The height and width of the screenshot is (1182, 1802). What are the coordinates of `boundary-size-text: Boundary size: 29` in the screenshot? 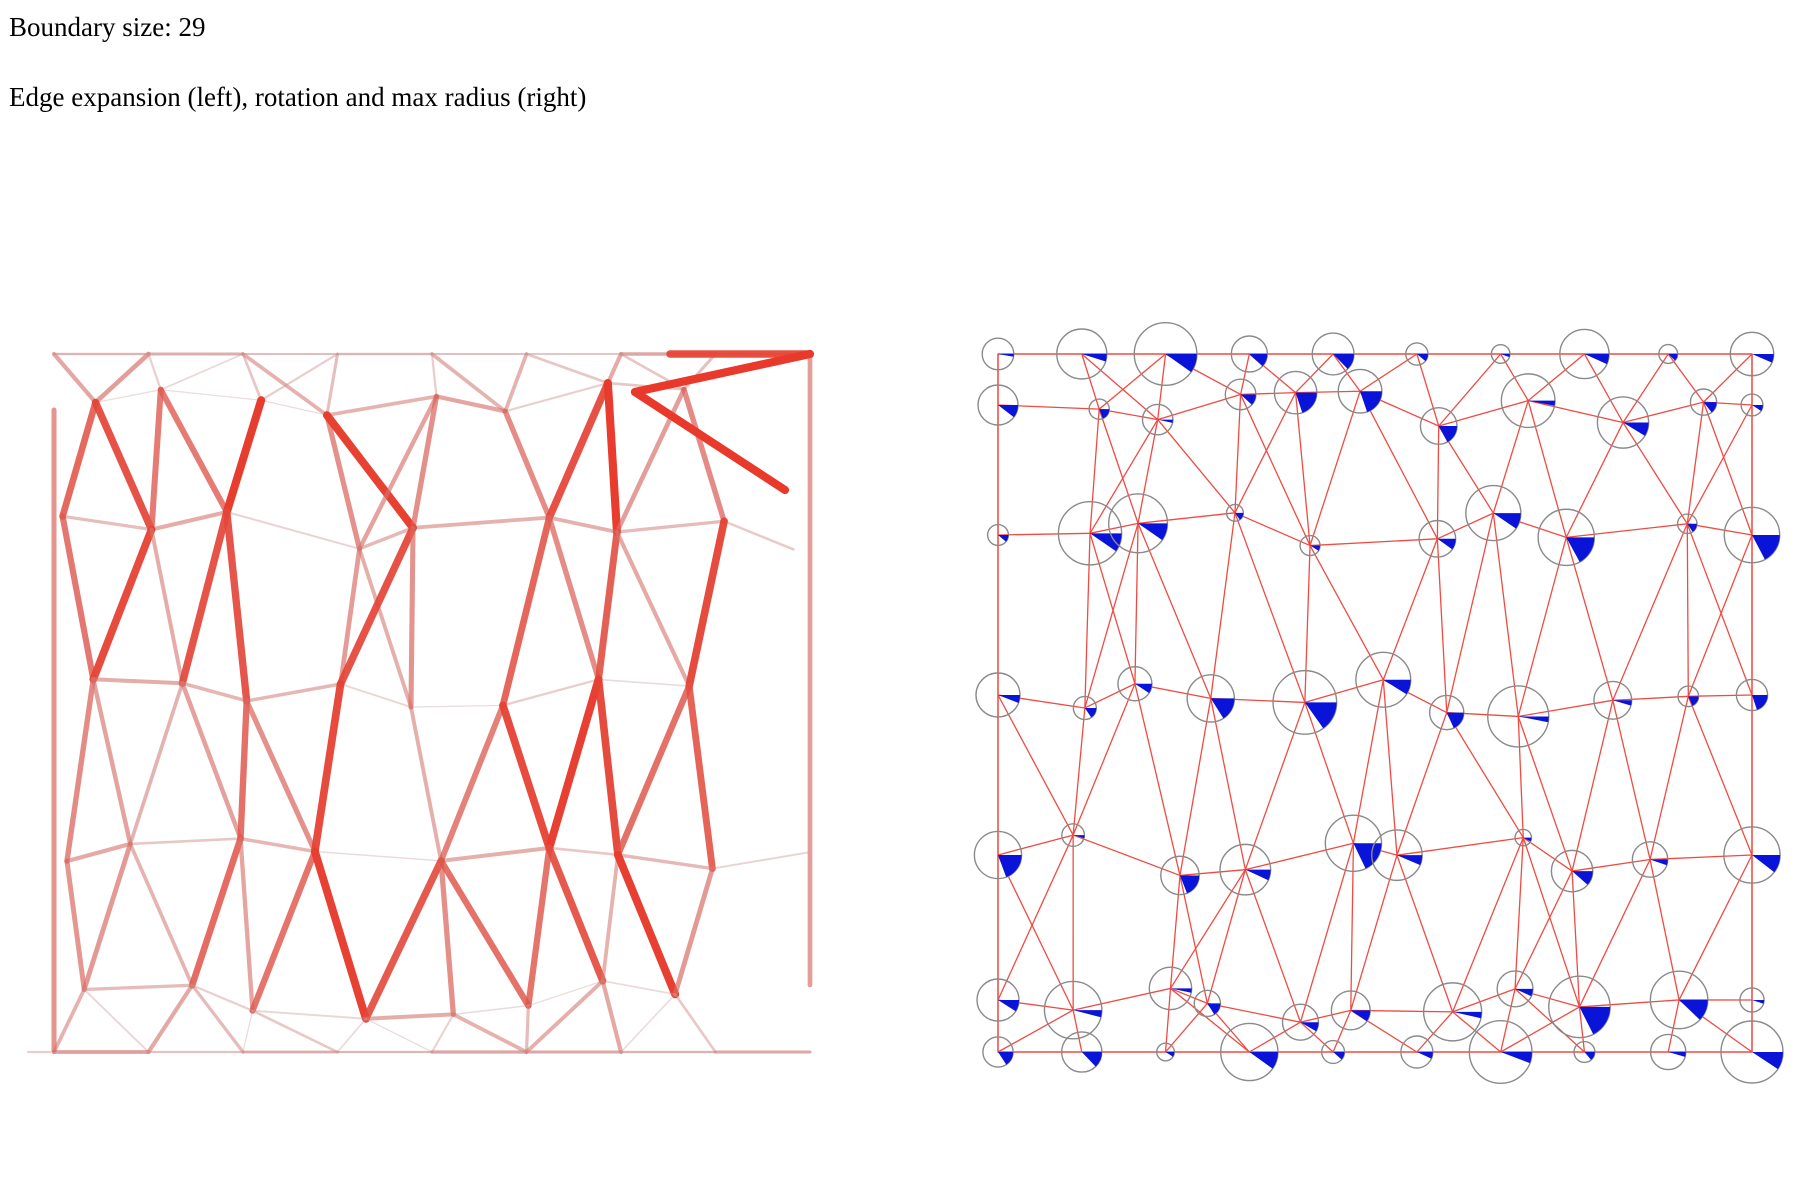 It's located at (107, 27).